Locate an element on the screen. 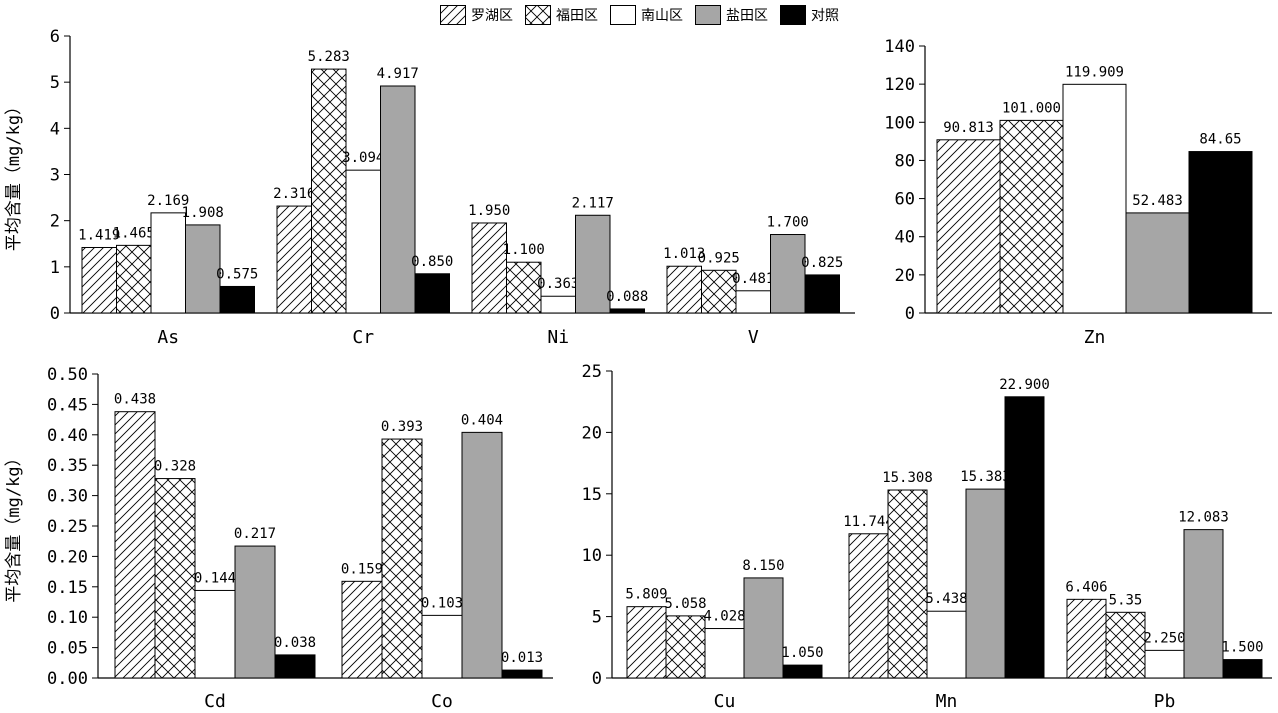 The width and height of the screenshot is (1278, 713). y-tick-label: 0.20 is located at coordinates (67, 557).